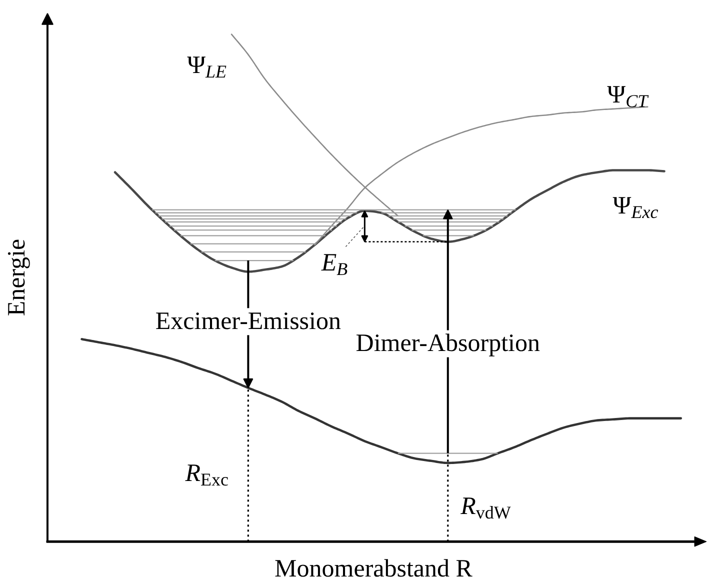 The width and height of the screenshot is (709, 585). Describe the element at coordinates (373, 569) in the screenshot. I see `x-axis-title: Monomerabstand R` at that location.